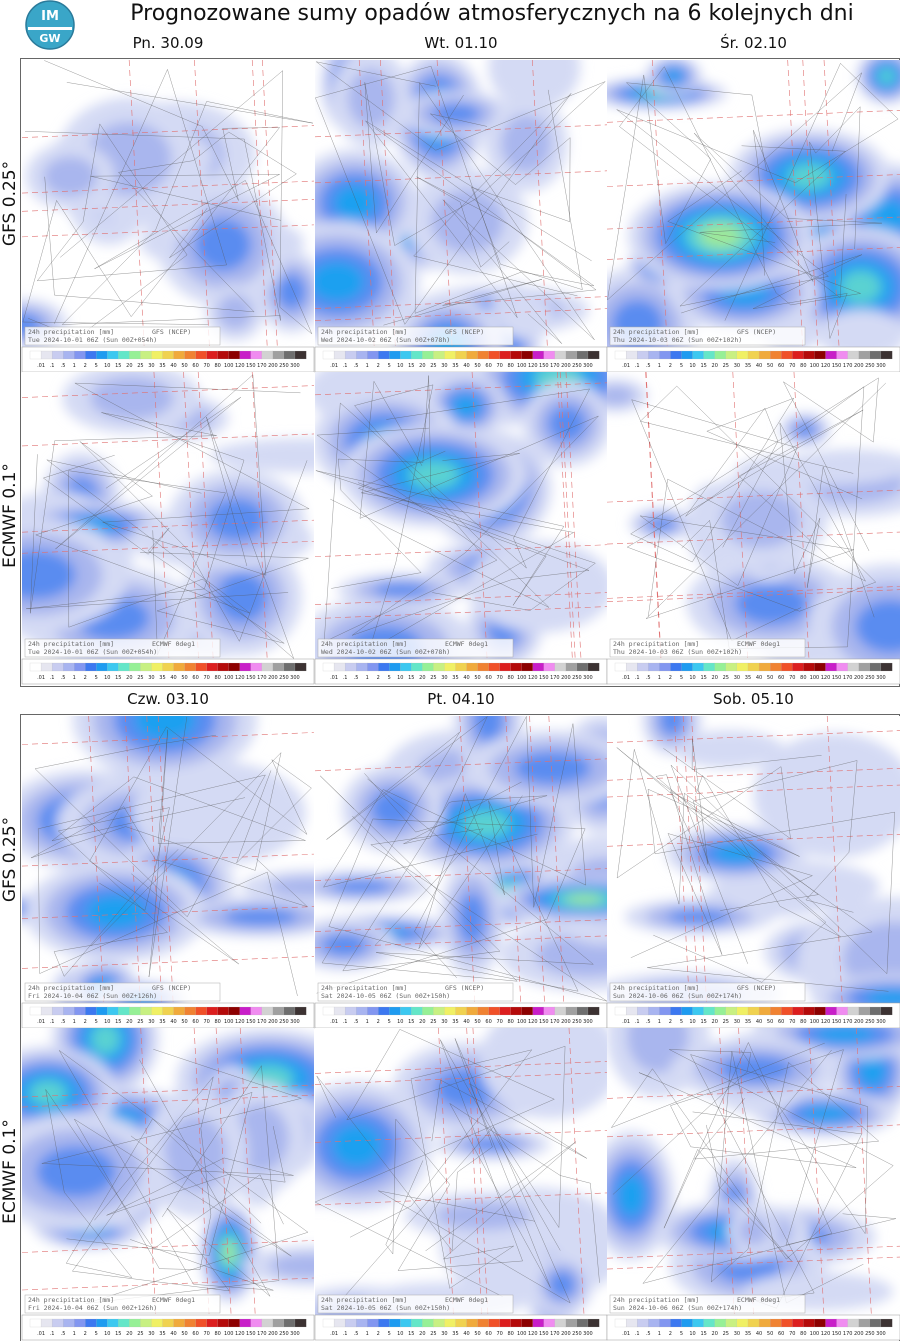 The image size is (900, 1341). Describe the element at coordinates (71, 988) in the screenshot. I see `caption-label: 24h precipitation [mm]` at that location.